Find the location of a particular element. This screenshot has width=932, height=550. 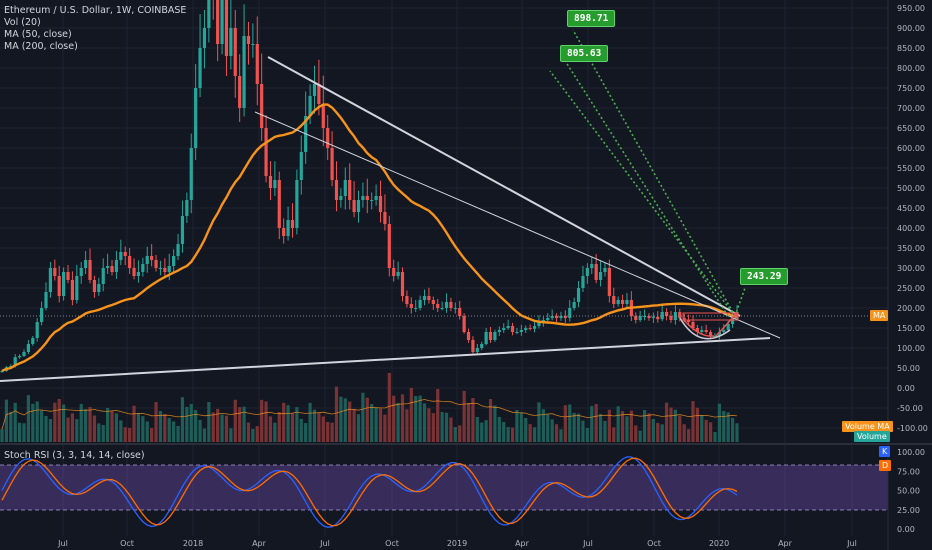

indicator-ma50: MA (50, close) is located at coordinates (38, 34).